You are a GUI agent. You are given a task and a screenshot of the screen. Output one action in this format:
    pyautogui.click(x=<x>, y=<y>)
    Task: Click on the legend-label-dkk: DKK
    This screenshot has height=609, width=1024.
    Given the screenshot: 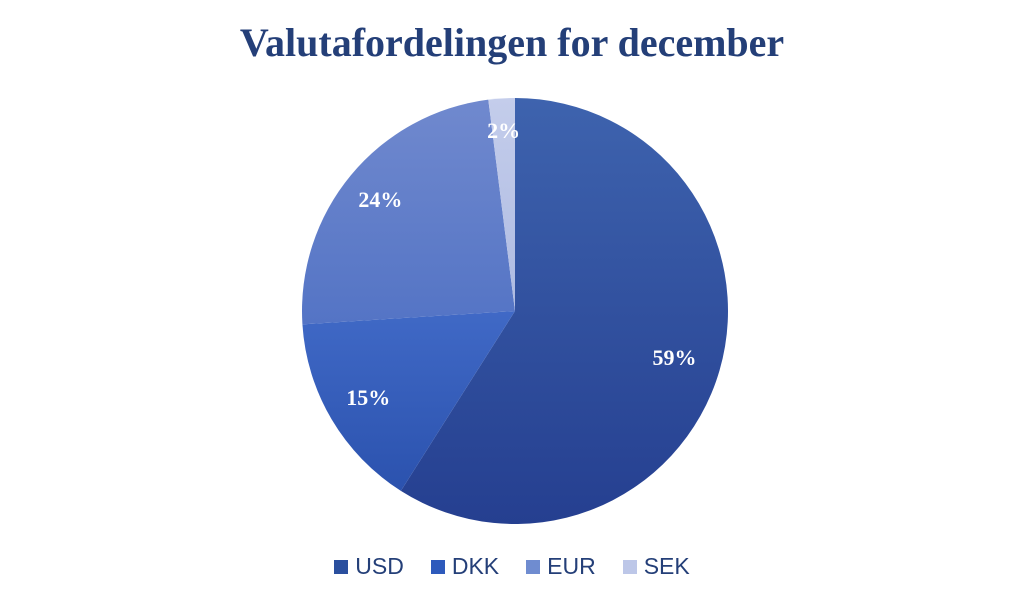 What is the action you would take?
    pyautogui.click(x=475, y=566)
    